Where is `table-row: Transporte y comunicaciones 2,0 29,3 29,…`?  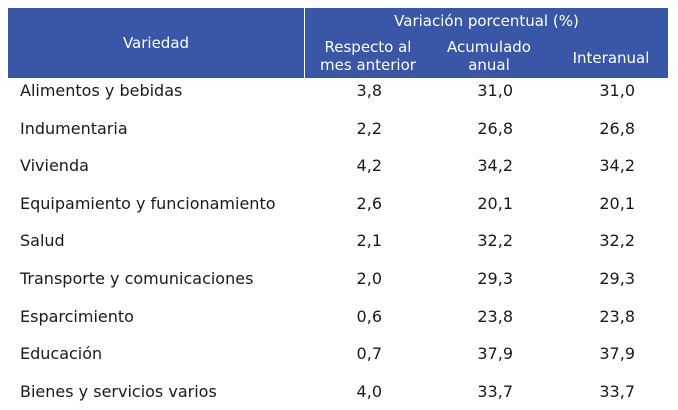
table-row: Transporte y comunicaciones 2,0 29,3 29,… is located at coordinates (338, 279).